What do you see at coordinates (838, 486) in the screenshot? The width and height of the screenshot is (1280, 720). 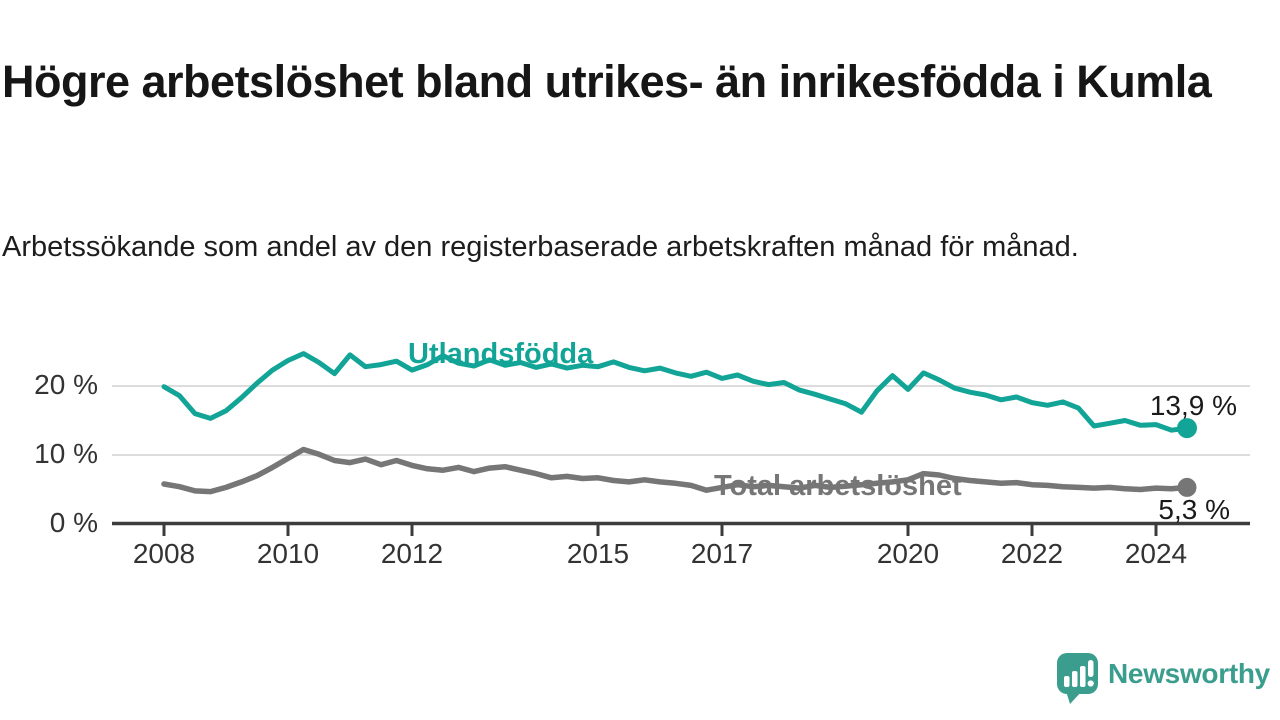 I see `series-label-total-arbetsloshet: Total arbetslöshet` at bounding box center [838, 486].